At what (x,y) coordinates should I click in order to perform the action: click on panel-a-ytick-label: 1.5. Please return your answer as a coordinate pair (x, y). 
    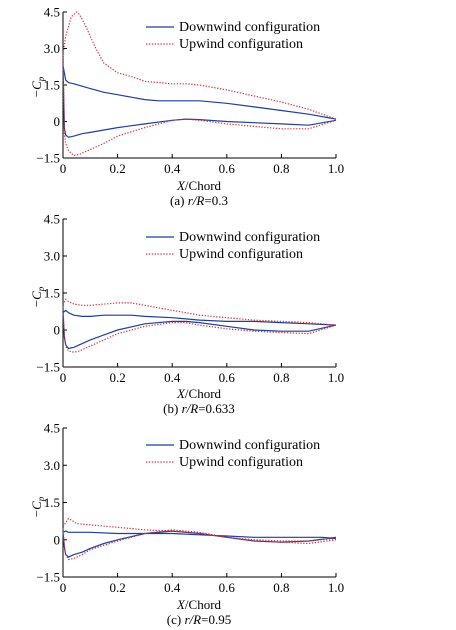
    Looking at the image, I should click on (52, 85).